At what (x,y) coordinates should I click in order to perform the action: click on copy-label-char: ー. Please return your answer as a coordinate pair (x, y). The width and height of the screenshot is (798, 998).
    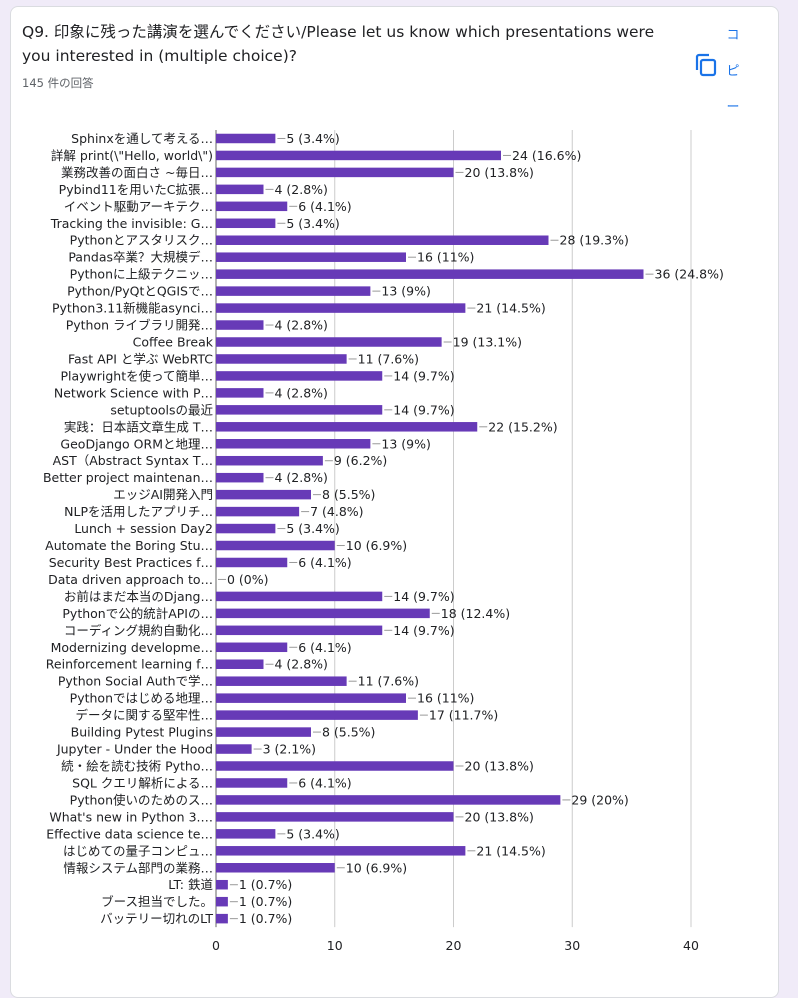
    Looking at the image, I should click on (733, 107).